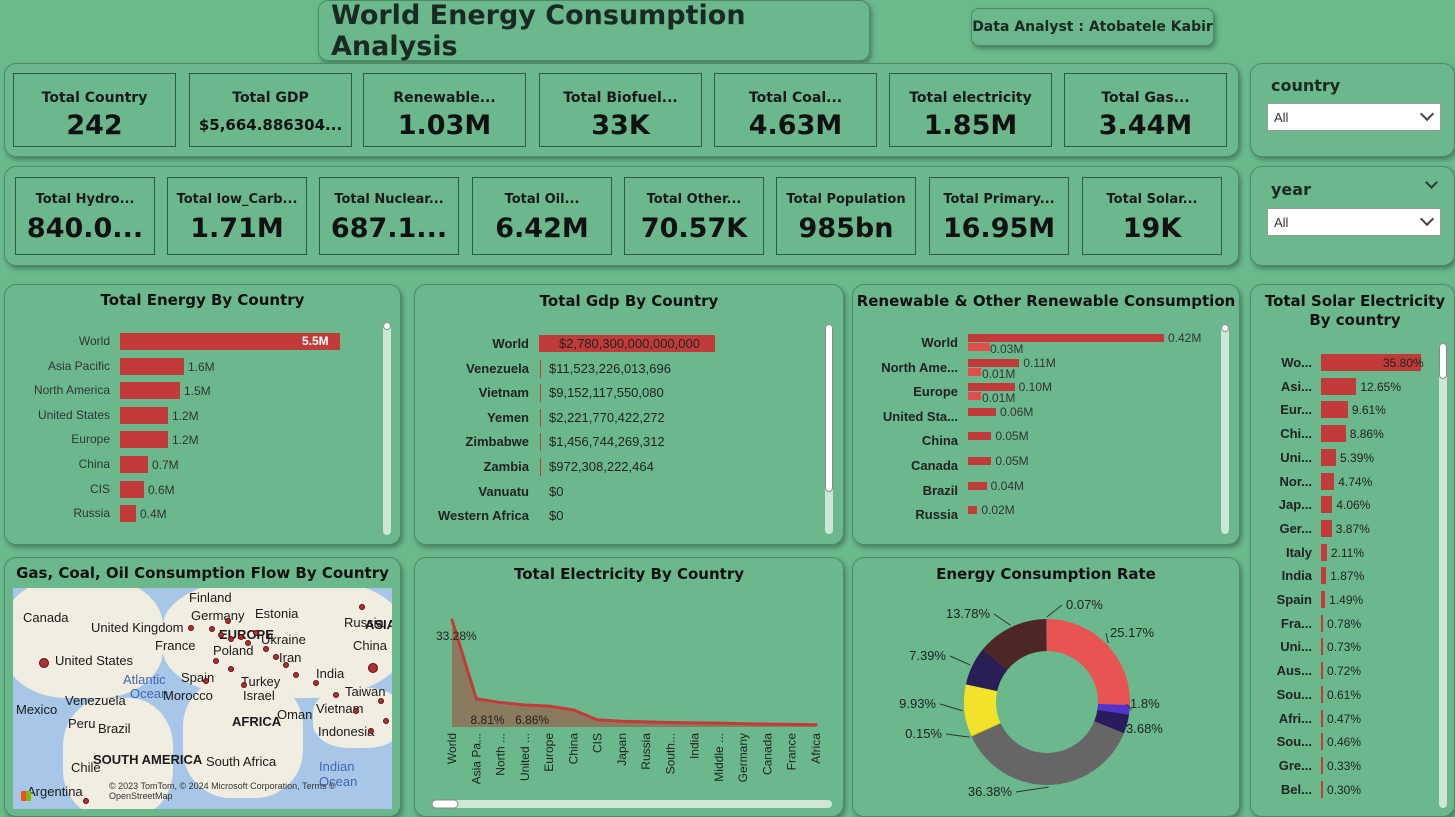 This screenshot has width=1455, height=817. I want to click on solar-scroll-thumb, so click(1443, 361).